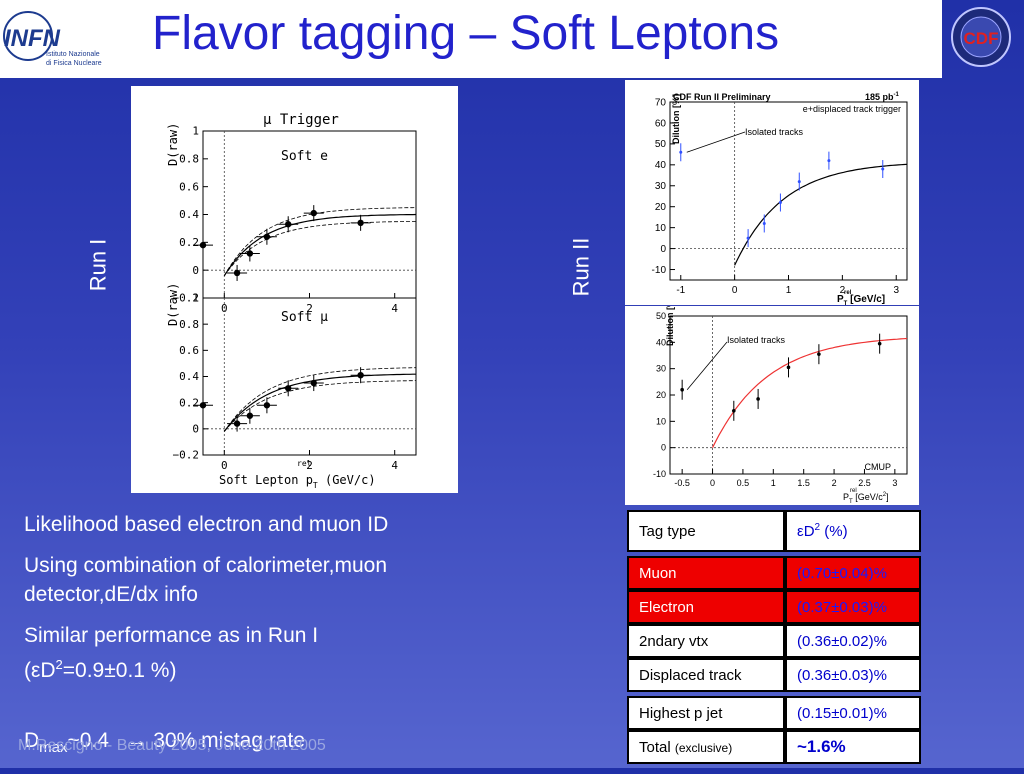 The height and width of the screenshot is (774, 1024). I want to click on cdf-logo: CDF, so click(981, 37).